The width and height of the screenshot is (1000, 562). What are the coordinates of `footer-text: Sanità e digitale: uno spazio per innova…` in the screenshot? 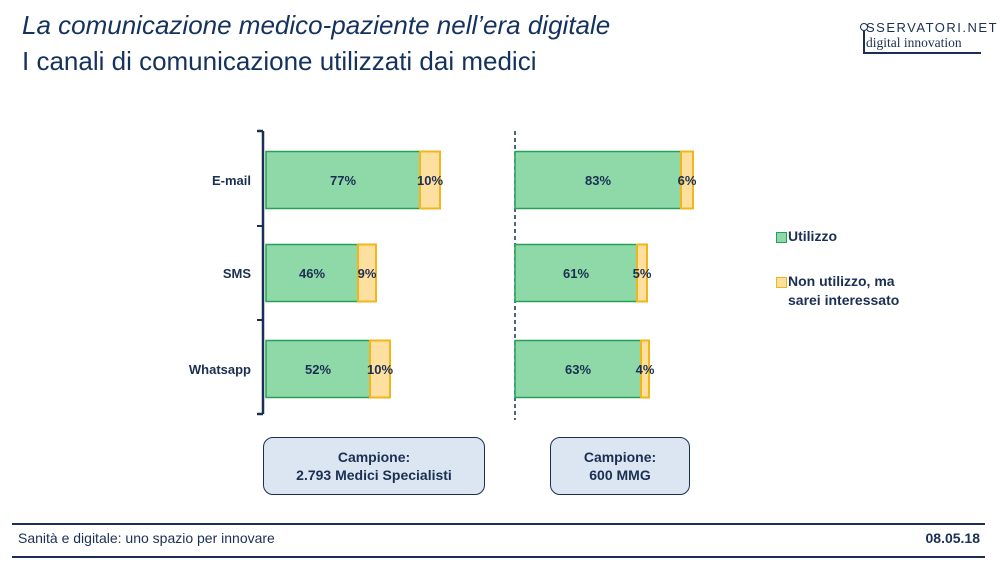 It's located at (146, 538).